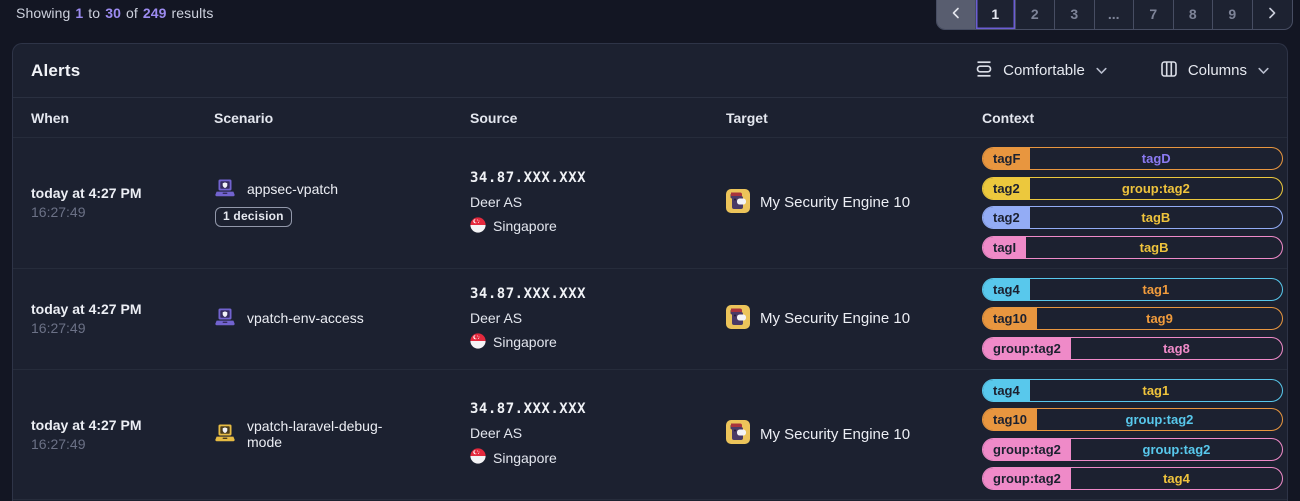 The height and width of the screenshot is (501, 1300). I want to click on context-tags: tag4 tag1 tag10 tag9 group:tag2 tag8, so click(1132, 319).